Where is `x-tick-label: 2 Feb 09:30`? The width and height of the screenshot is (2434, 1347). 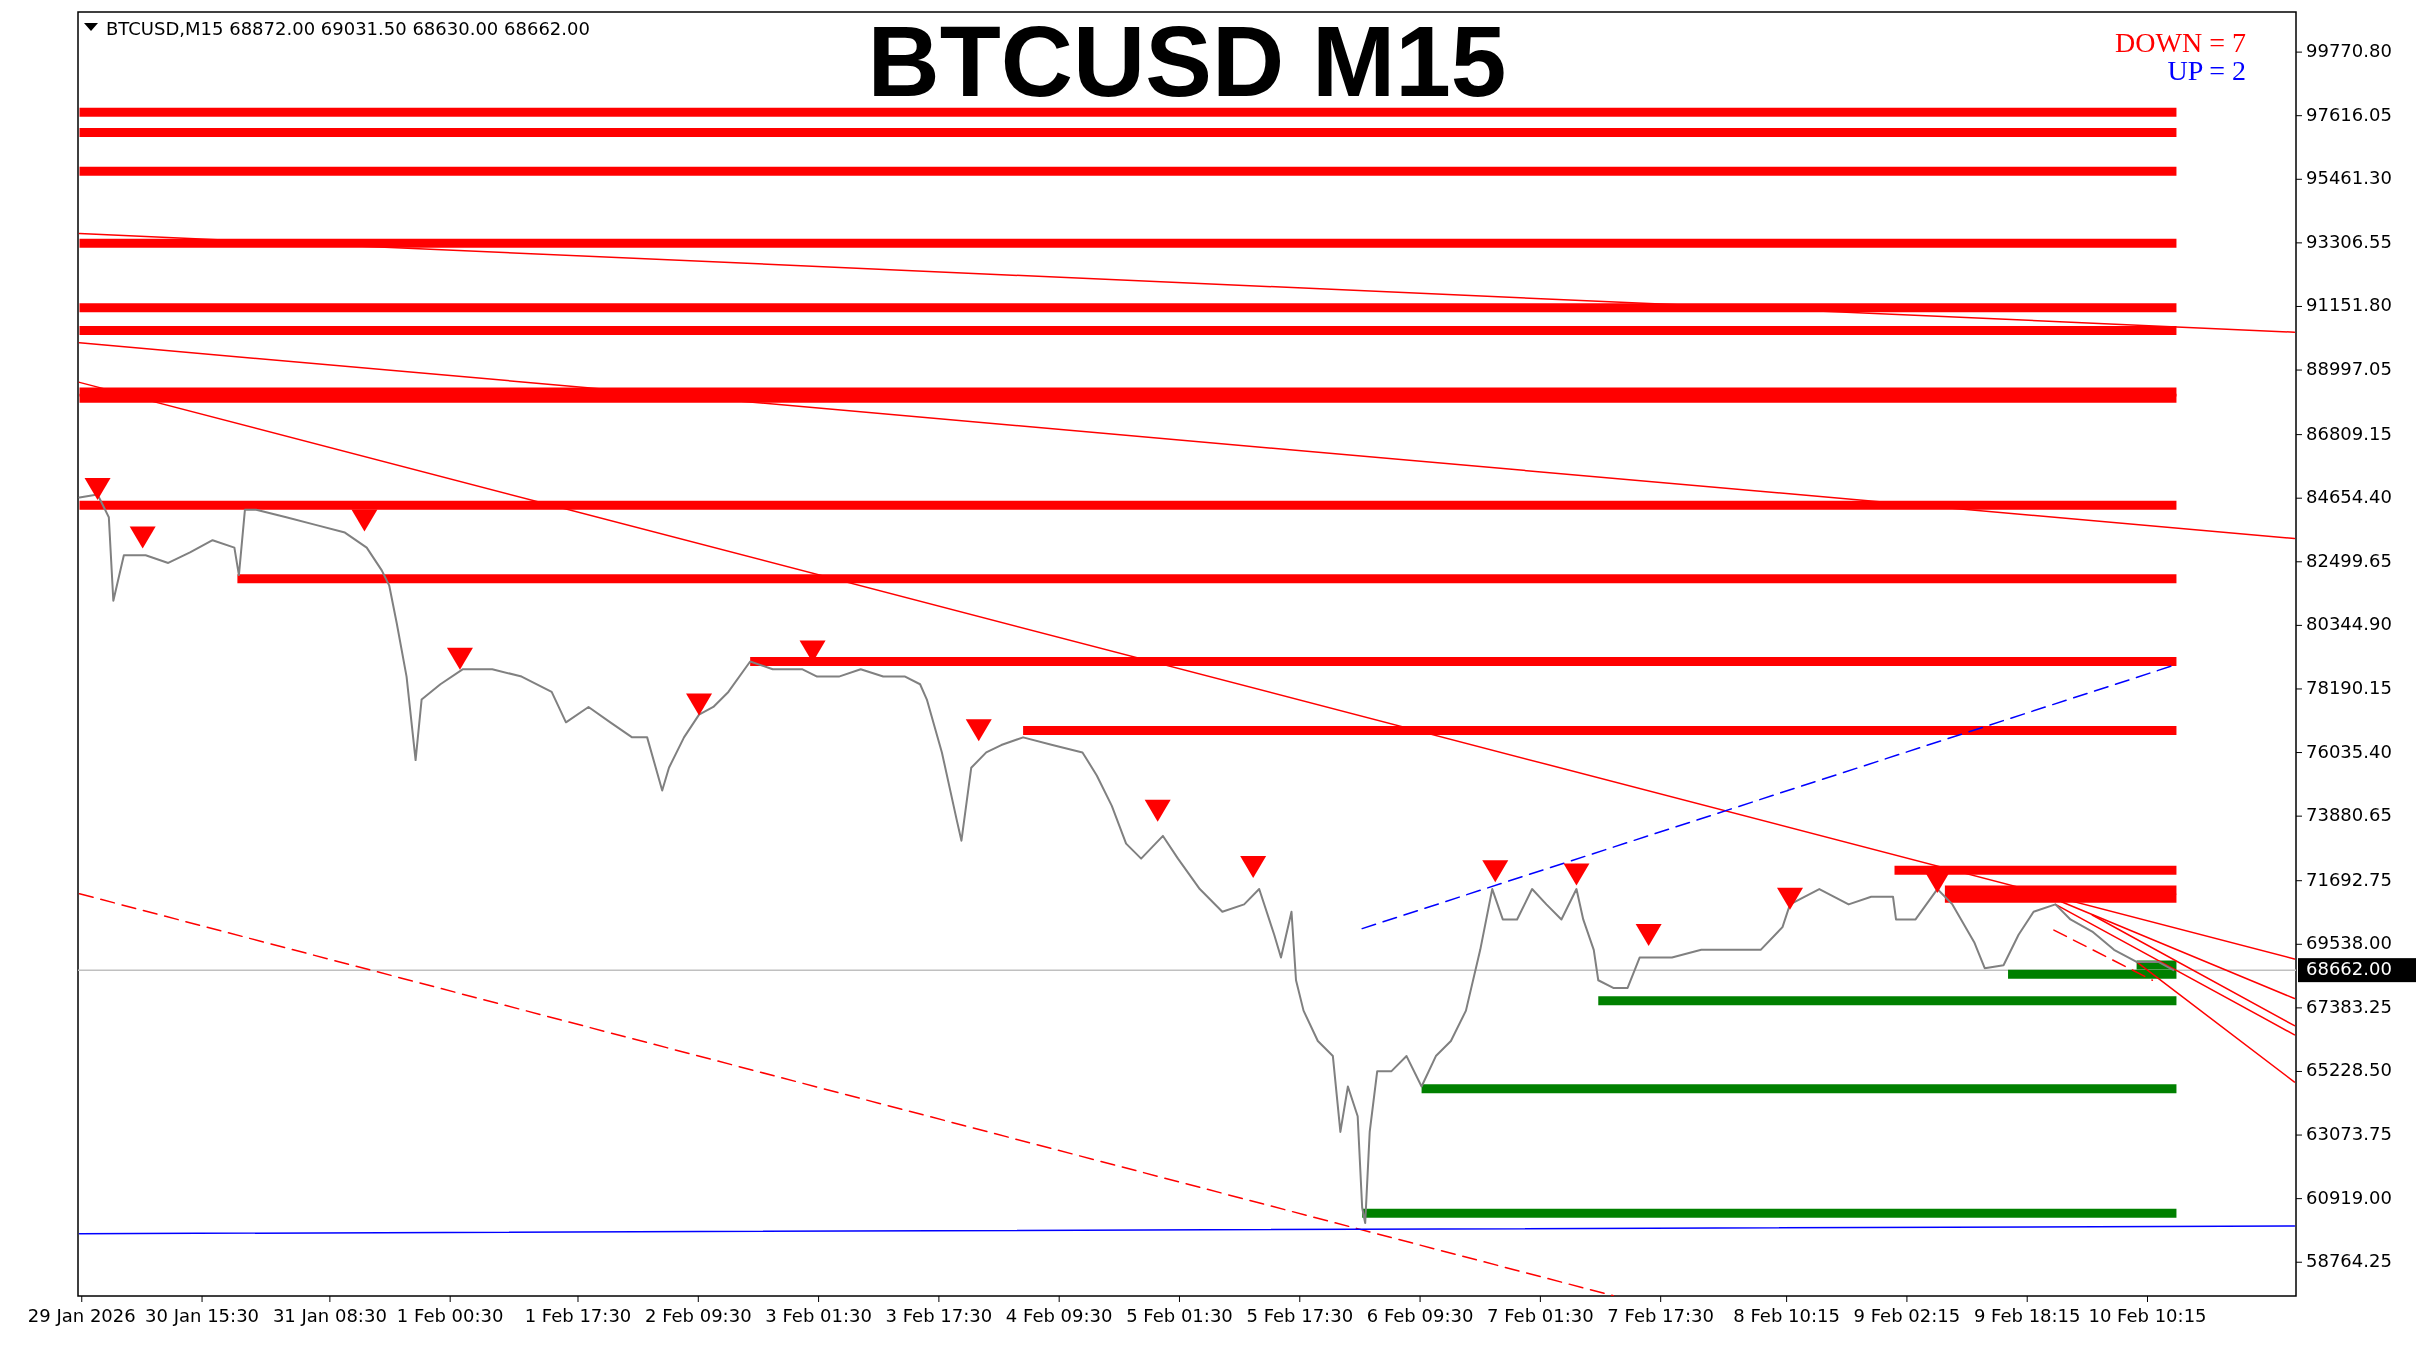
x-tick-label: 2 Feb 09:30 is located at coordinates (698, 1315).